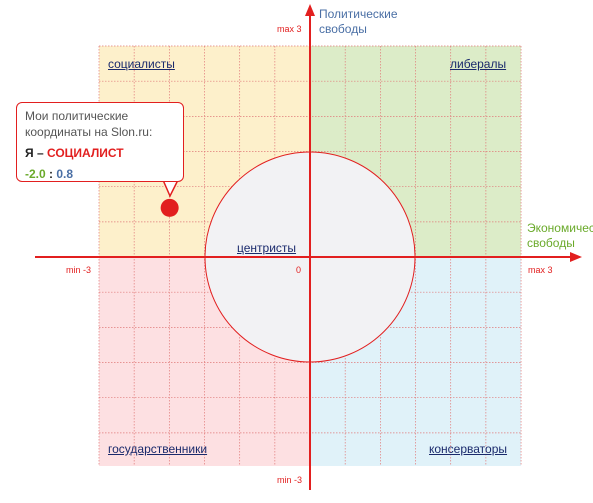 The width and height of the screenshot is (593, 503). Describe the element at coordinates (36, 153) in the screenshot. I see `callout-me-prefix: Я –` at that location.